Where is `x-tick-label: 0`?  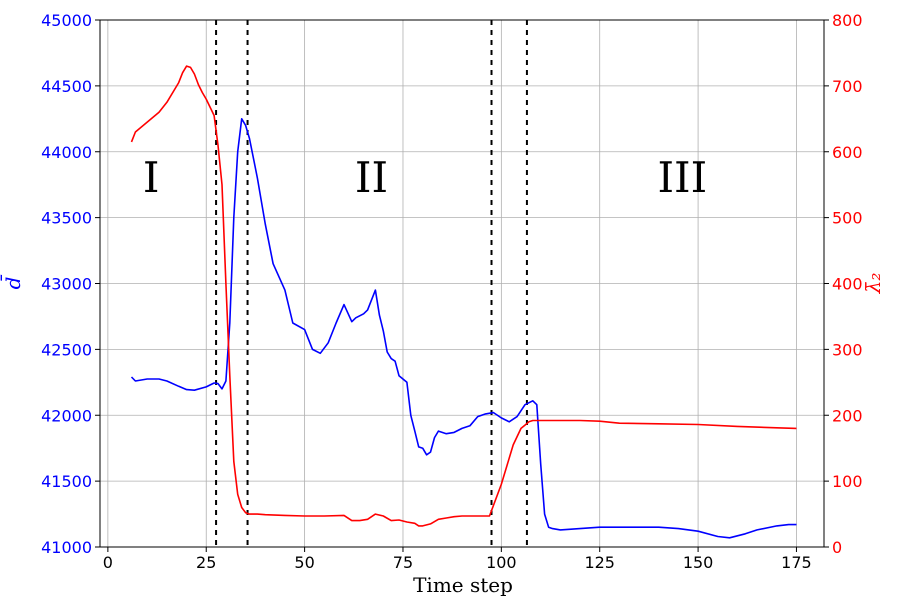
x-tick-label: 0 is located at coordinates (108, 562).